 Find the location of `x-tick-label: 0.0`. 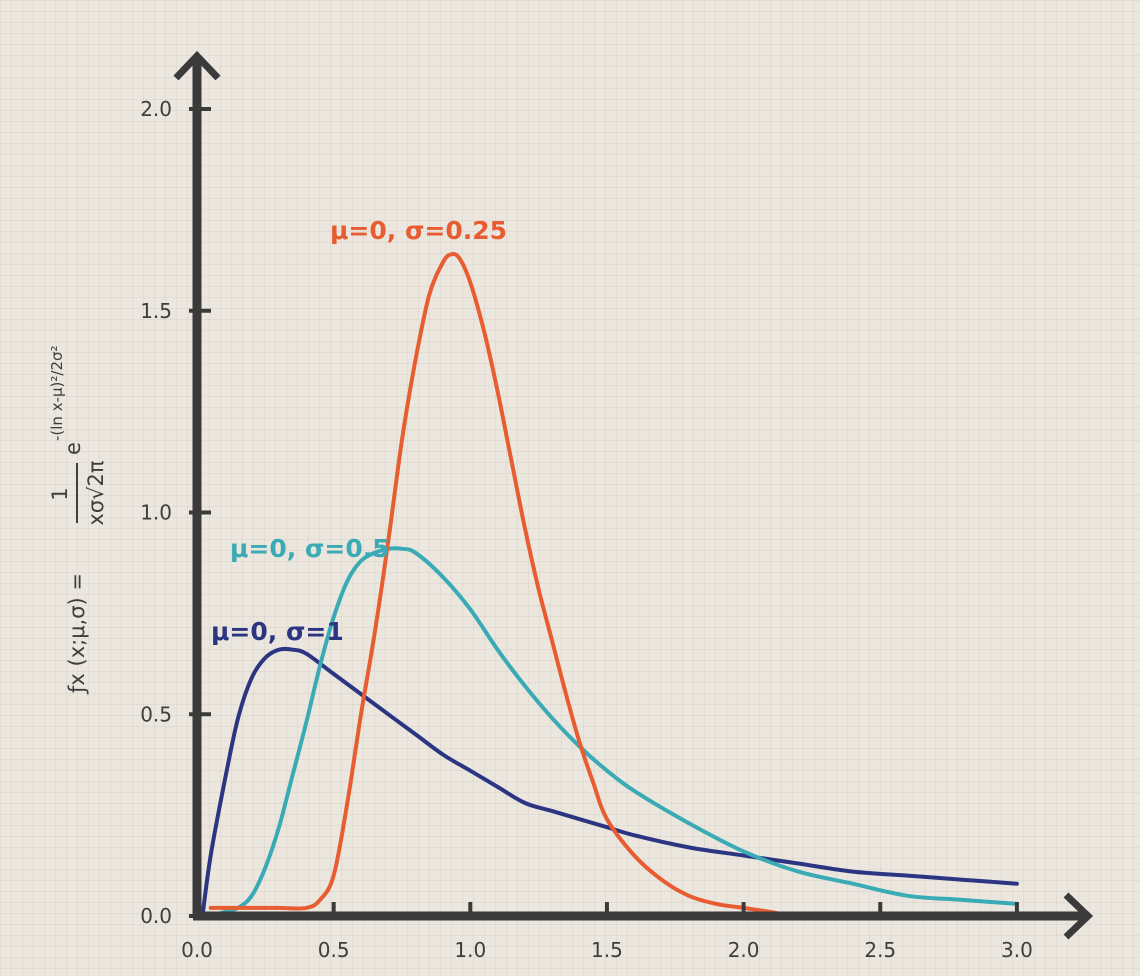

x-tick-label: 0.0 is located at coordinates (197, 950).